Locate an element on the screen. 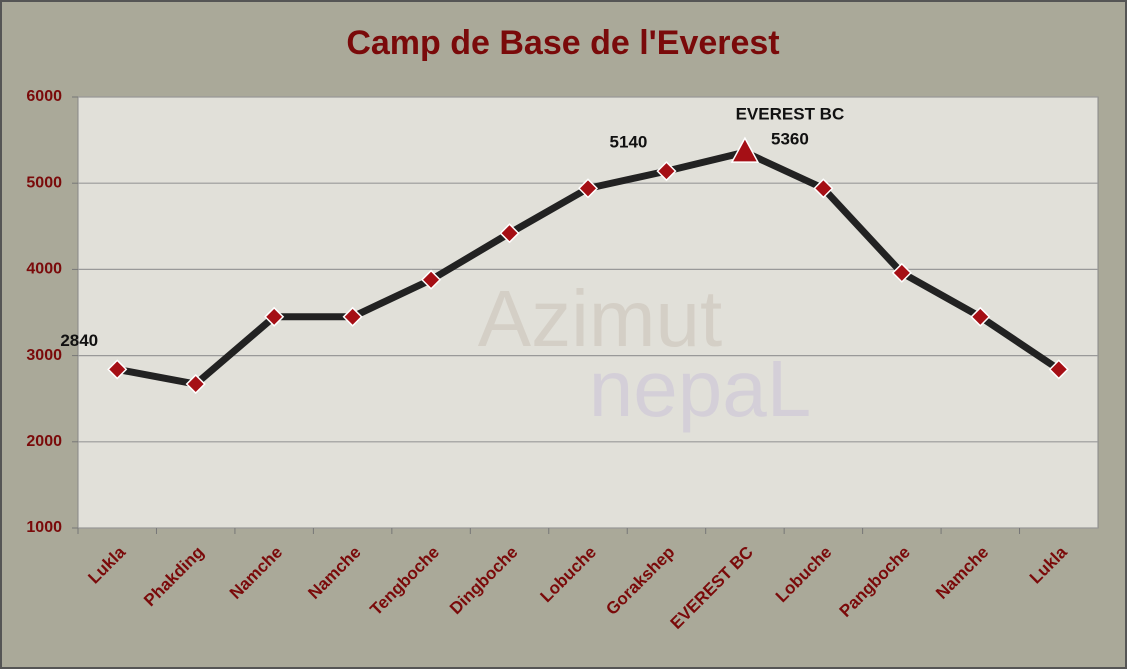  y-tick-label: 1000 is located at coordinates (44, 527).